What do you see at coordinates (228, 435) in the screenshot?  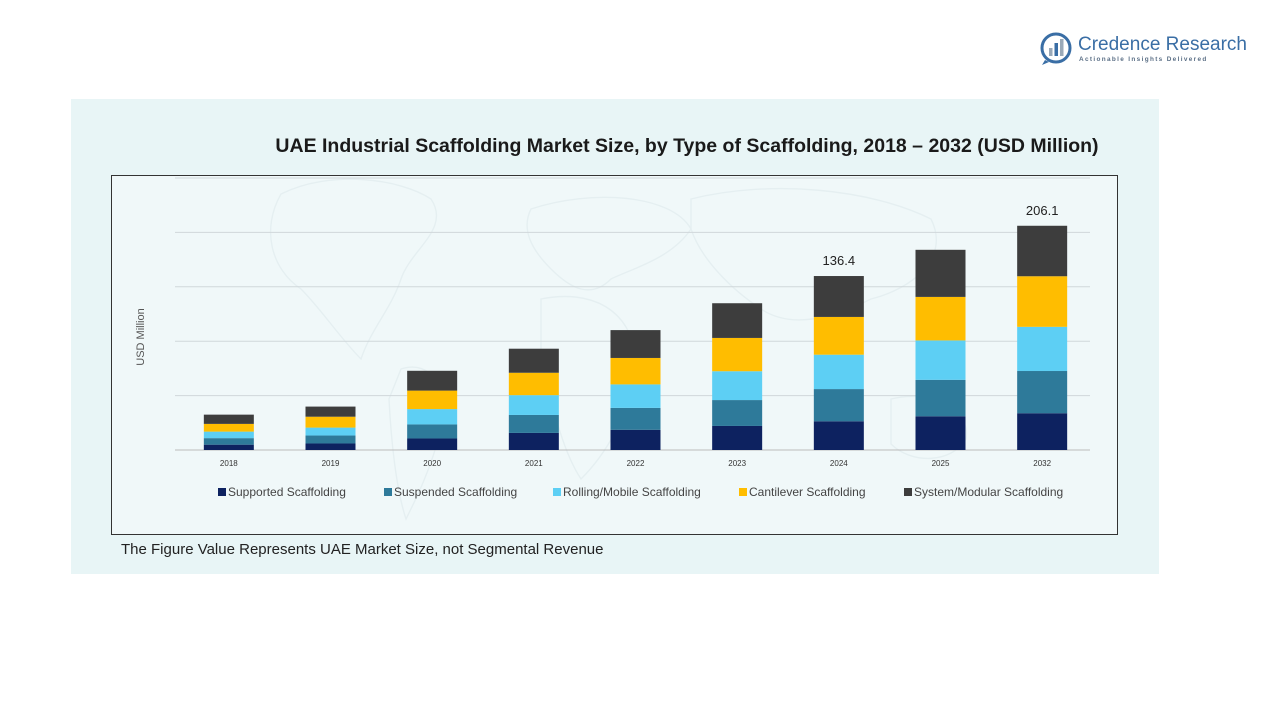 I see `bar-rolling-mobile-scaffolding-2018` at bounding box center [228, 435].